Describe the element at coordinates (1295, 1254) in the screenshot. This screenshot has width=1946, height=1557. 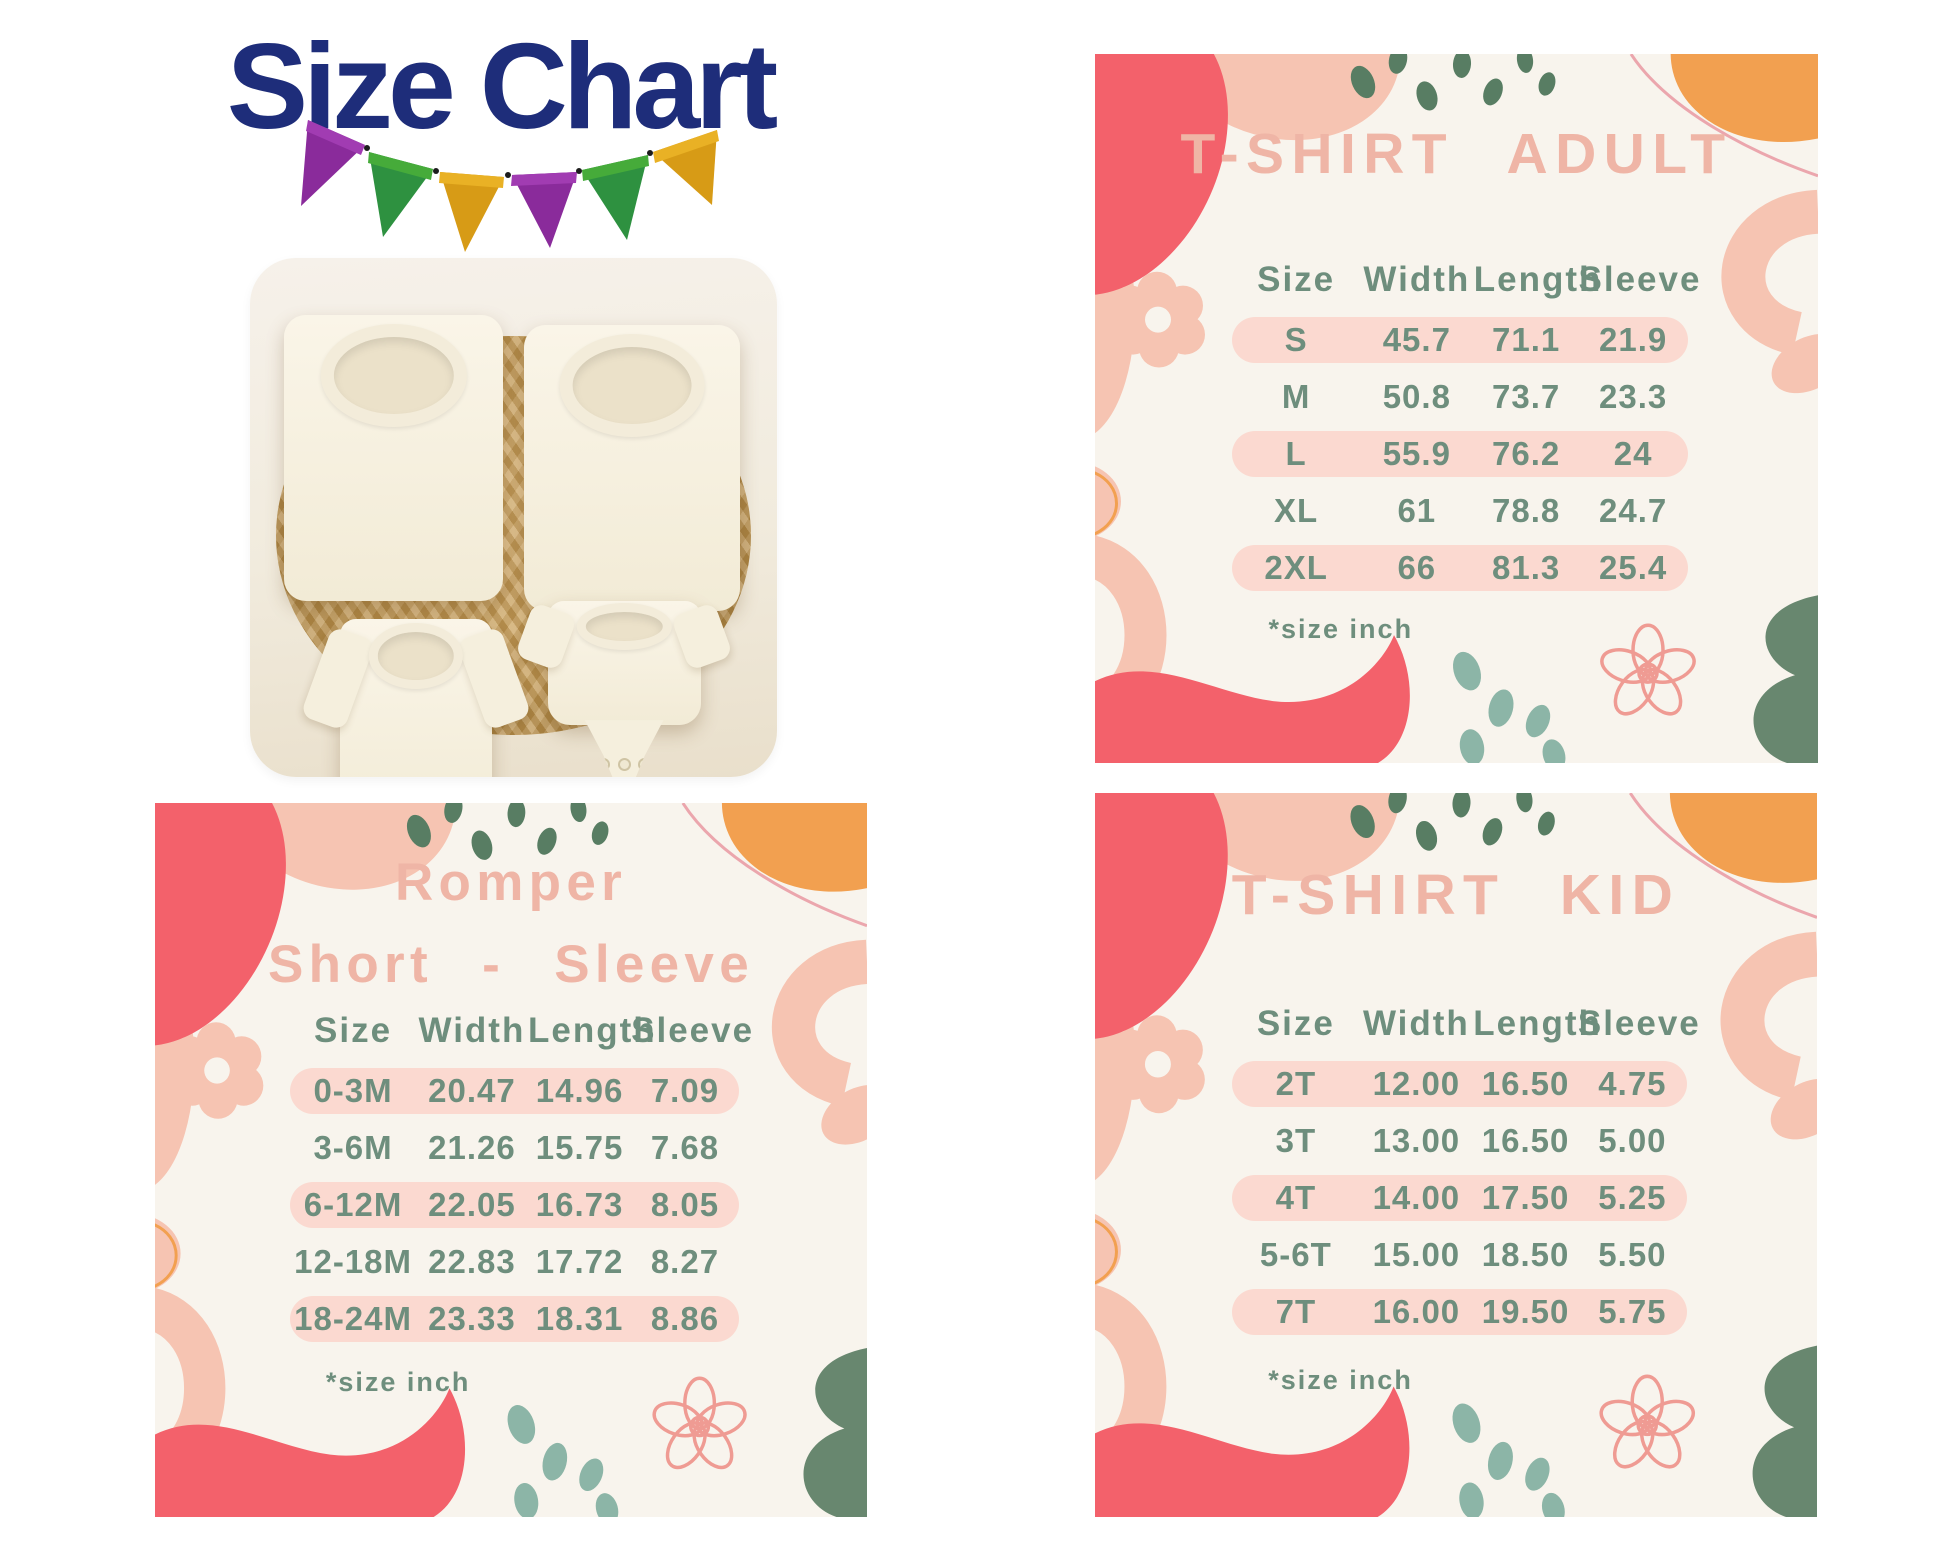
I see `table-cell: 5-6T` at that location.